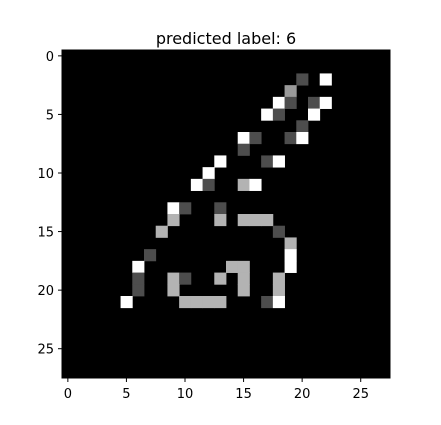  Describe the element at coordinates (243, 394) in the screenshot. I see `x-tick-label: 15` at that location.